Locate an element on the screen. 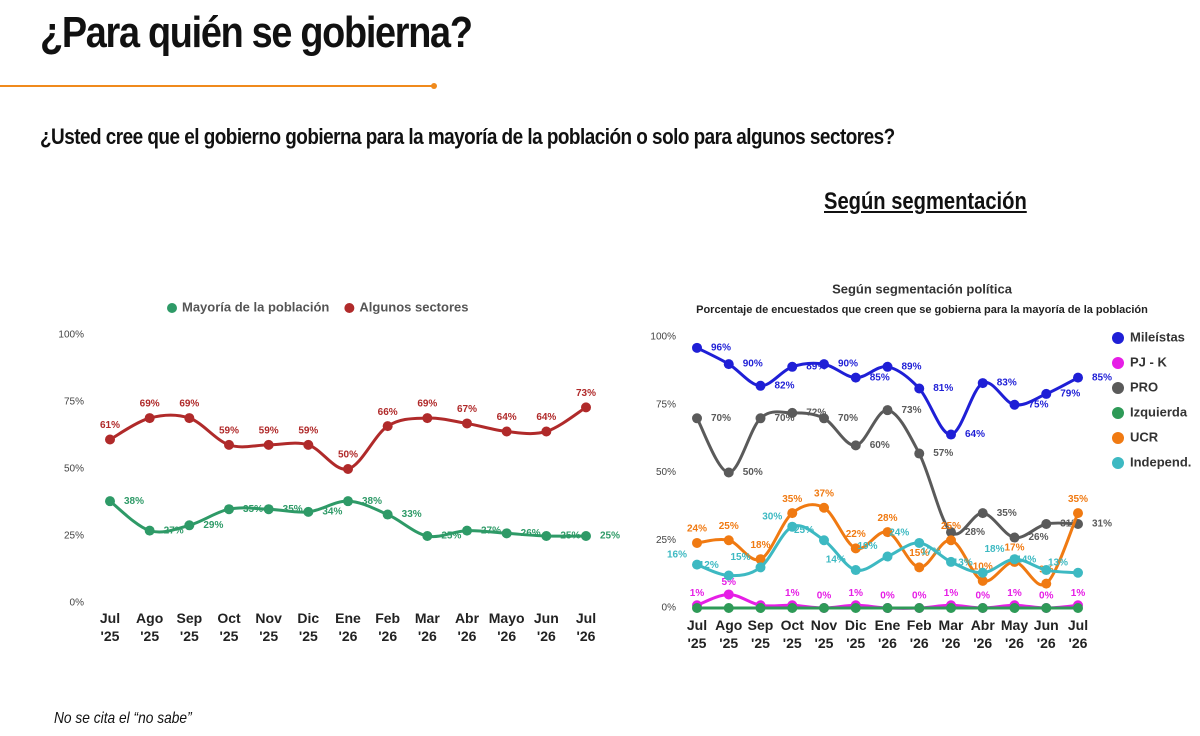 Image resolution: width=1200 pixels, height=736 pixels. x-tick-label: Jul '26 is located at coordinates (1078, 634).